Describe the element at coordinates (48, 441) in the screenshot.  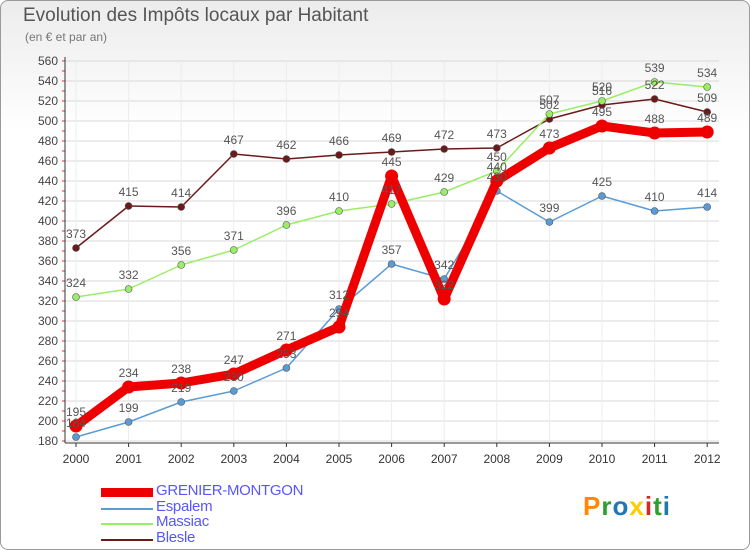
I see `y-tick-label: 180` at that location.